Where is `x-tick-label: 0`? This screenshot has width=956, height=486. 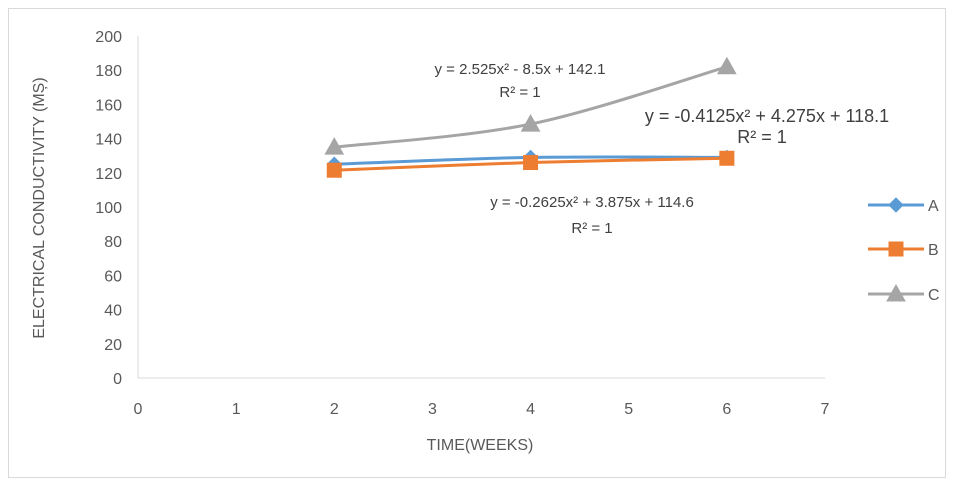
x-tick-label: 0 is located at coordinates (138, 409).